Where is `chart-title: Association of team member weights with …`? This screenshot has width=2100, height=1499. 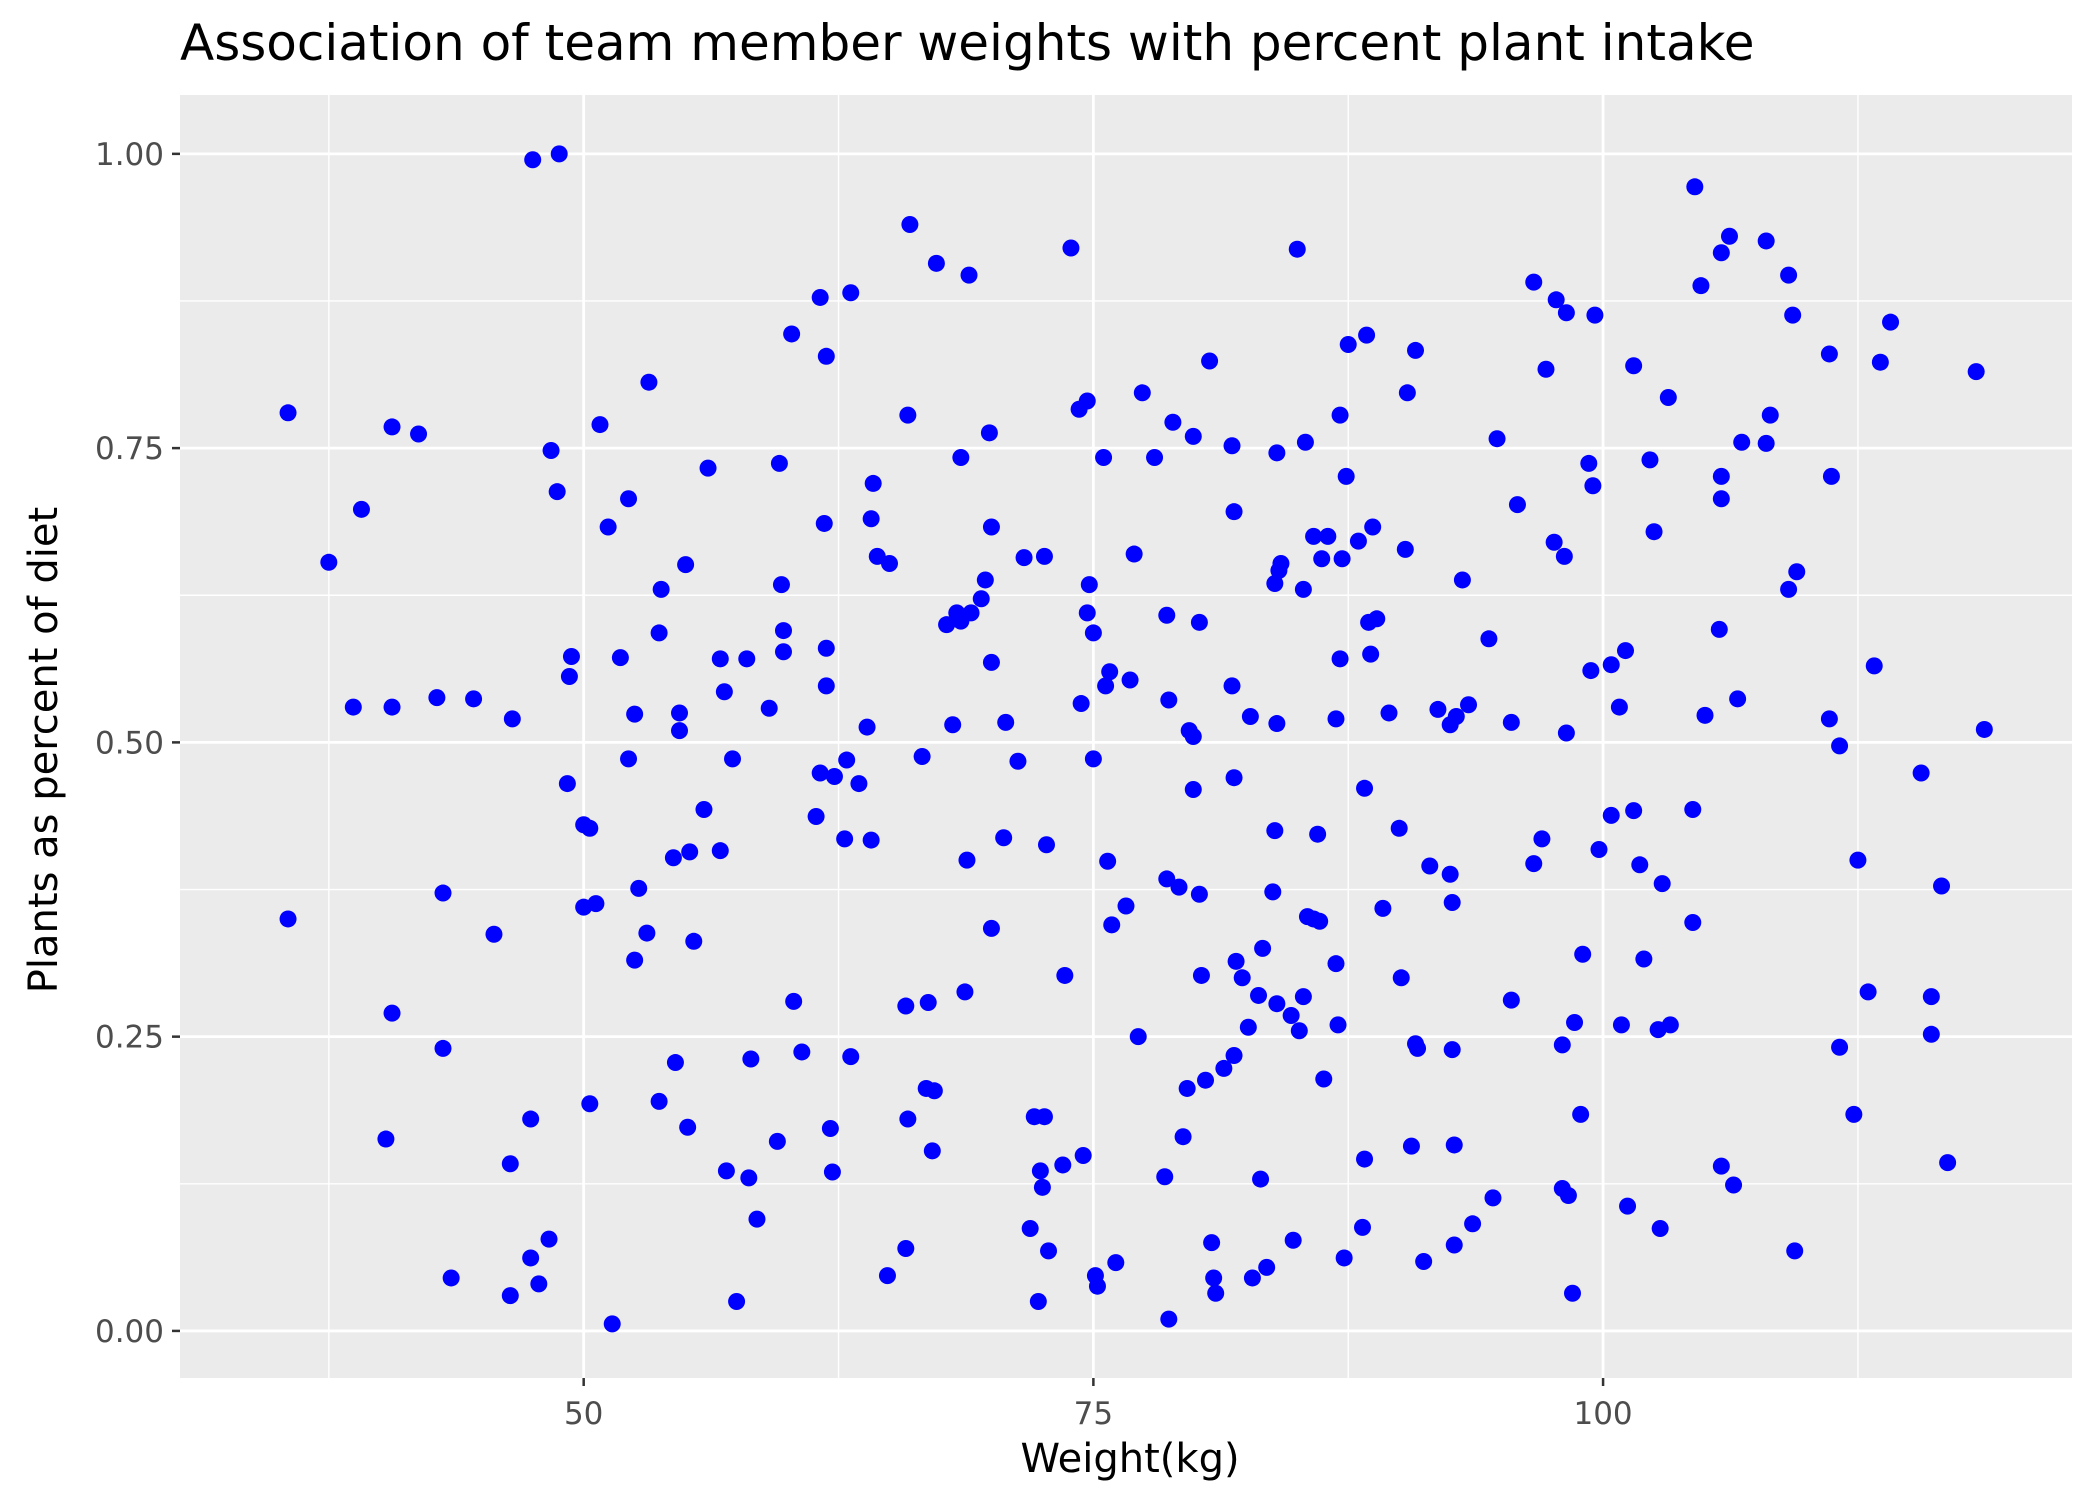 chart-title: Association of team member weights with … is located at coordinates (967, 43).